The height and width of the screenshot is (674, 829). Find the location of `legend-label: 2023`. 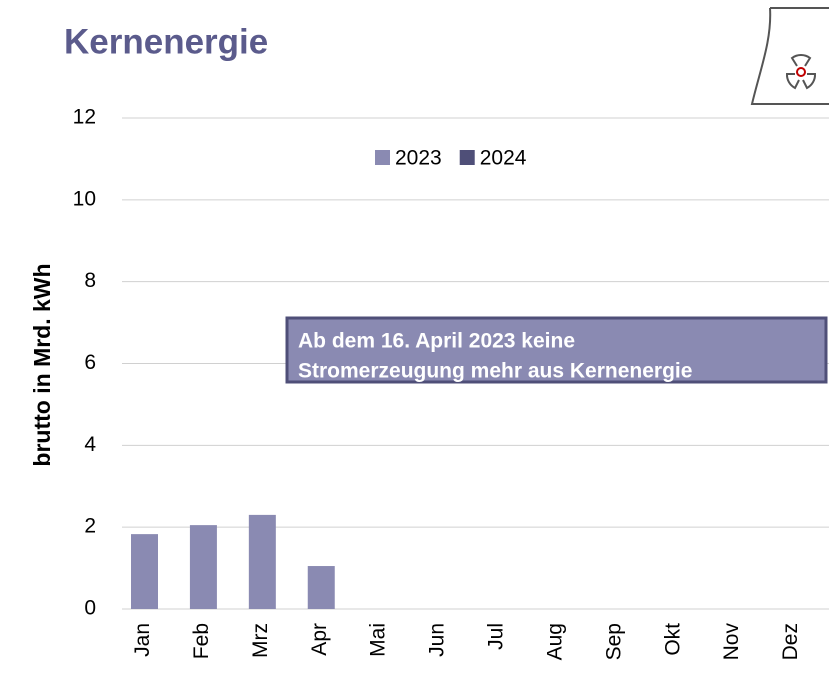

legend-label: 2023 is located at coordinates (418, 158).